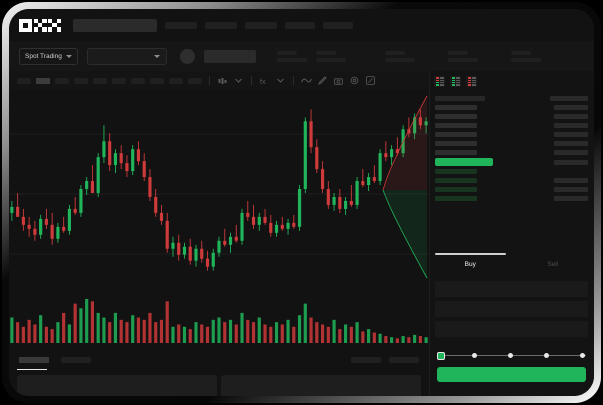 This screenshot has width=603, height=405. I want to click on top-navigation-bar, so click(301, 25).